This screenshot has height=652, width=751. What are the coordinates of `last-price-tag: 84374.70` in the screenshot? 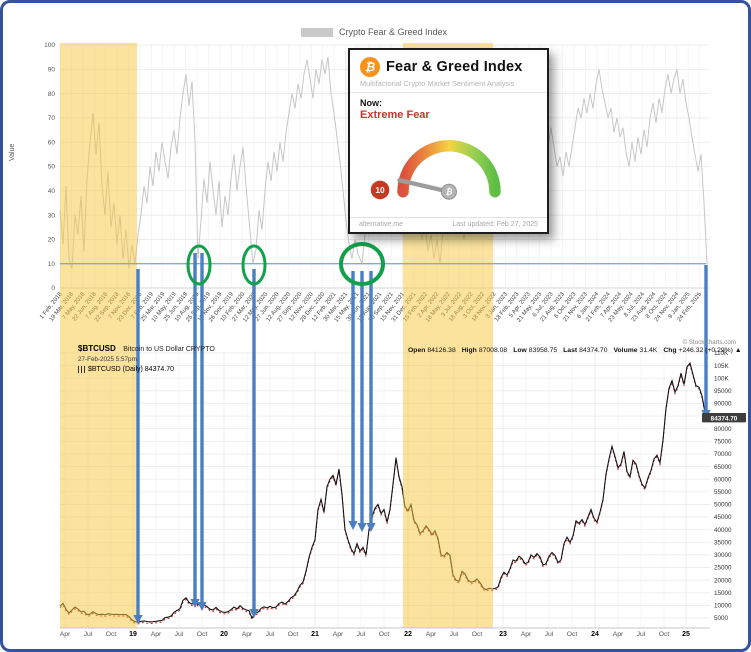 It's located at (724, 418).